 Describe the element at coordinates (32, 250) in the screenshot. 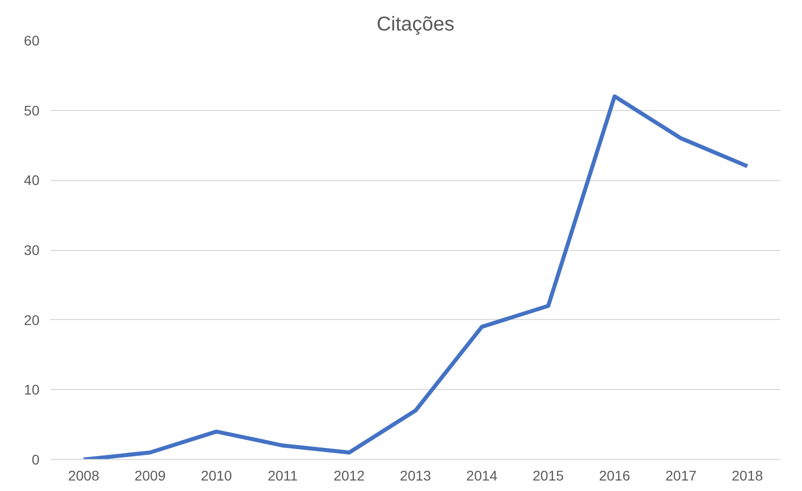

I see `y-tick-label: 30` at that location.